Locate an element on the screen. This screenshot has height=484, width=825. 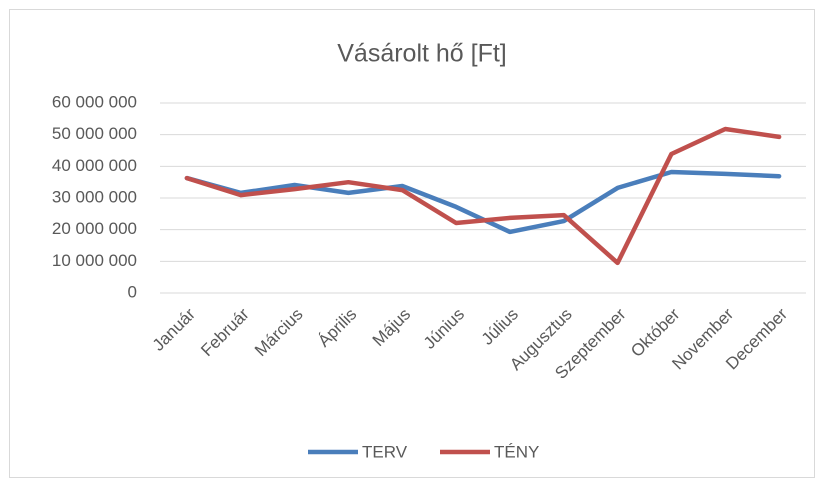
legend-label: TÉNY is located at coordinates (516, 451).